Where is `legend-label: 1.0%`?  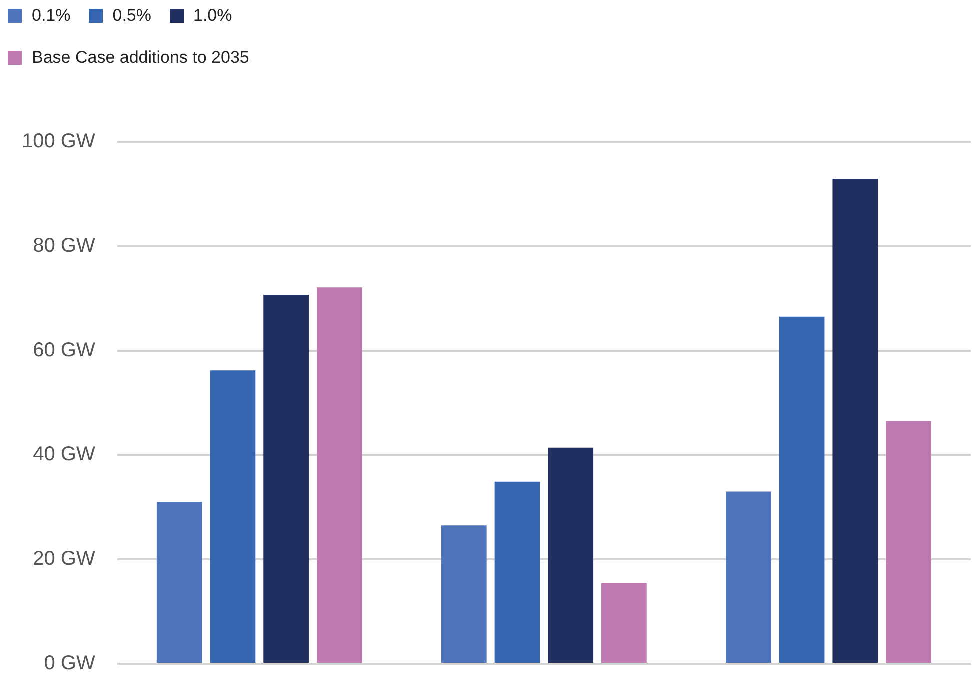
legend-label: 1.0% is located at coordinates (213, 16).